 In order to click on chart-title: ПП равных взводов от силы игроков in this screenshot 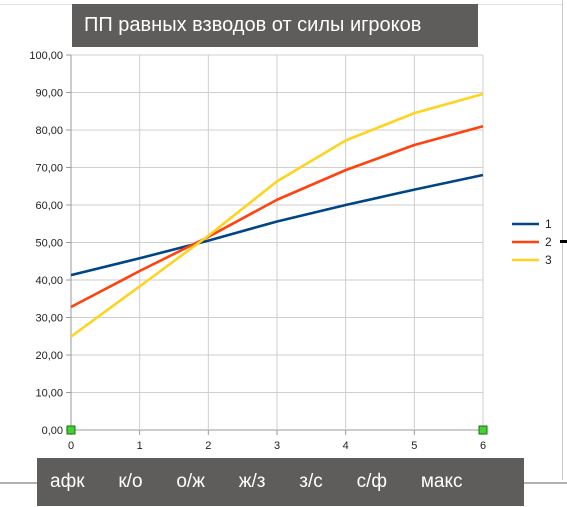, I will do `click(275, 25)`.